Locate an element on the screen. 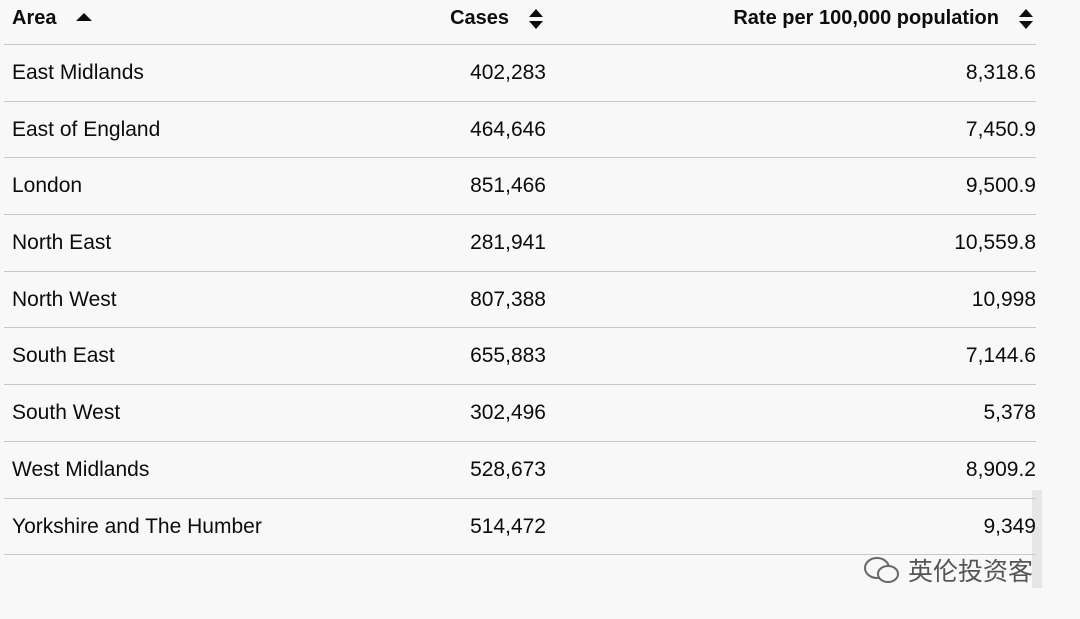 The image size is (1080, 619). table-row: London 851,466 9,500.9 is located at coordinates (520, 187).